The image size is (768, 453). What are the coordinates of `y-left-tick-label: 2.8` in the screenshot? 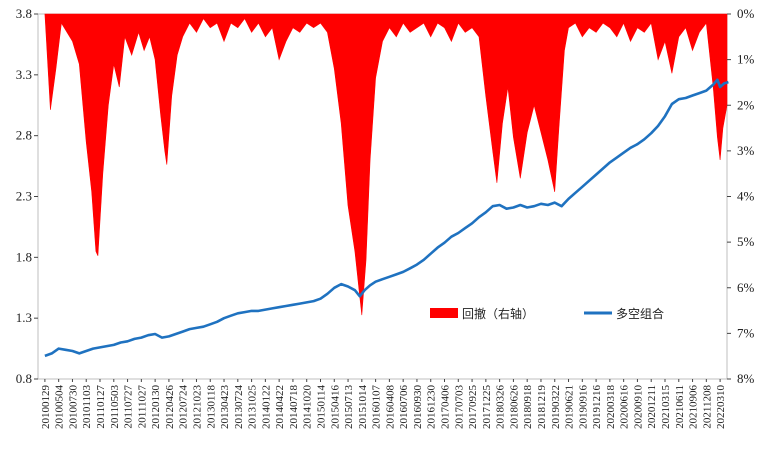 It's located at (24, 135).